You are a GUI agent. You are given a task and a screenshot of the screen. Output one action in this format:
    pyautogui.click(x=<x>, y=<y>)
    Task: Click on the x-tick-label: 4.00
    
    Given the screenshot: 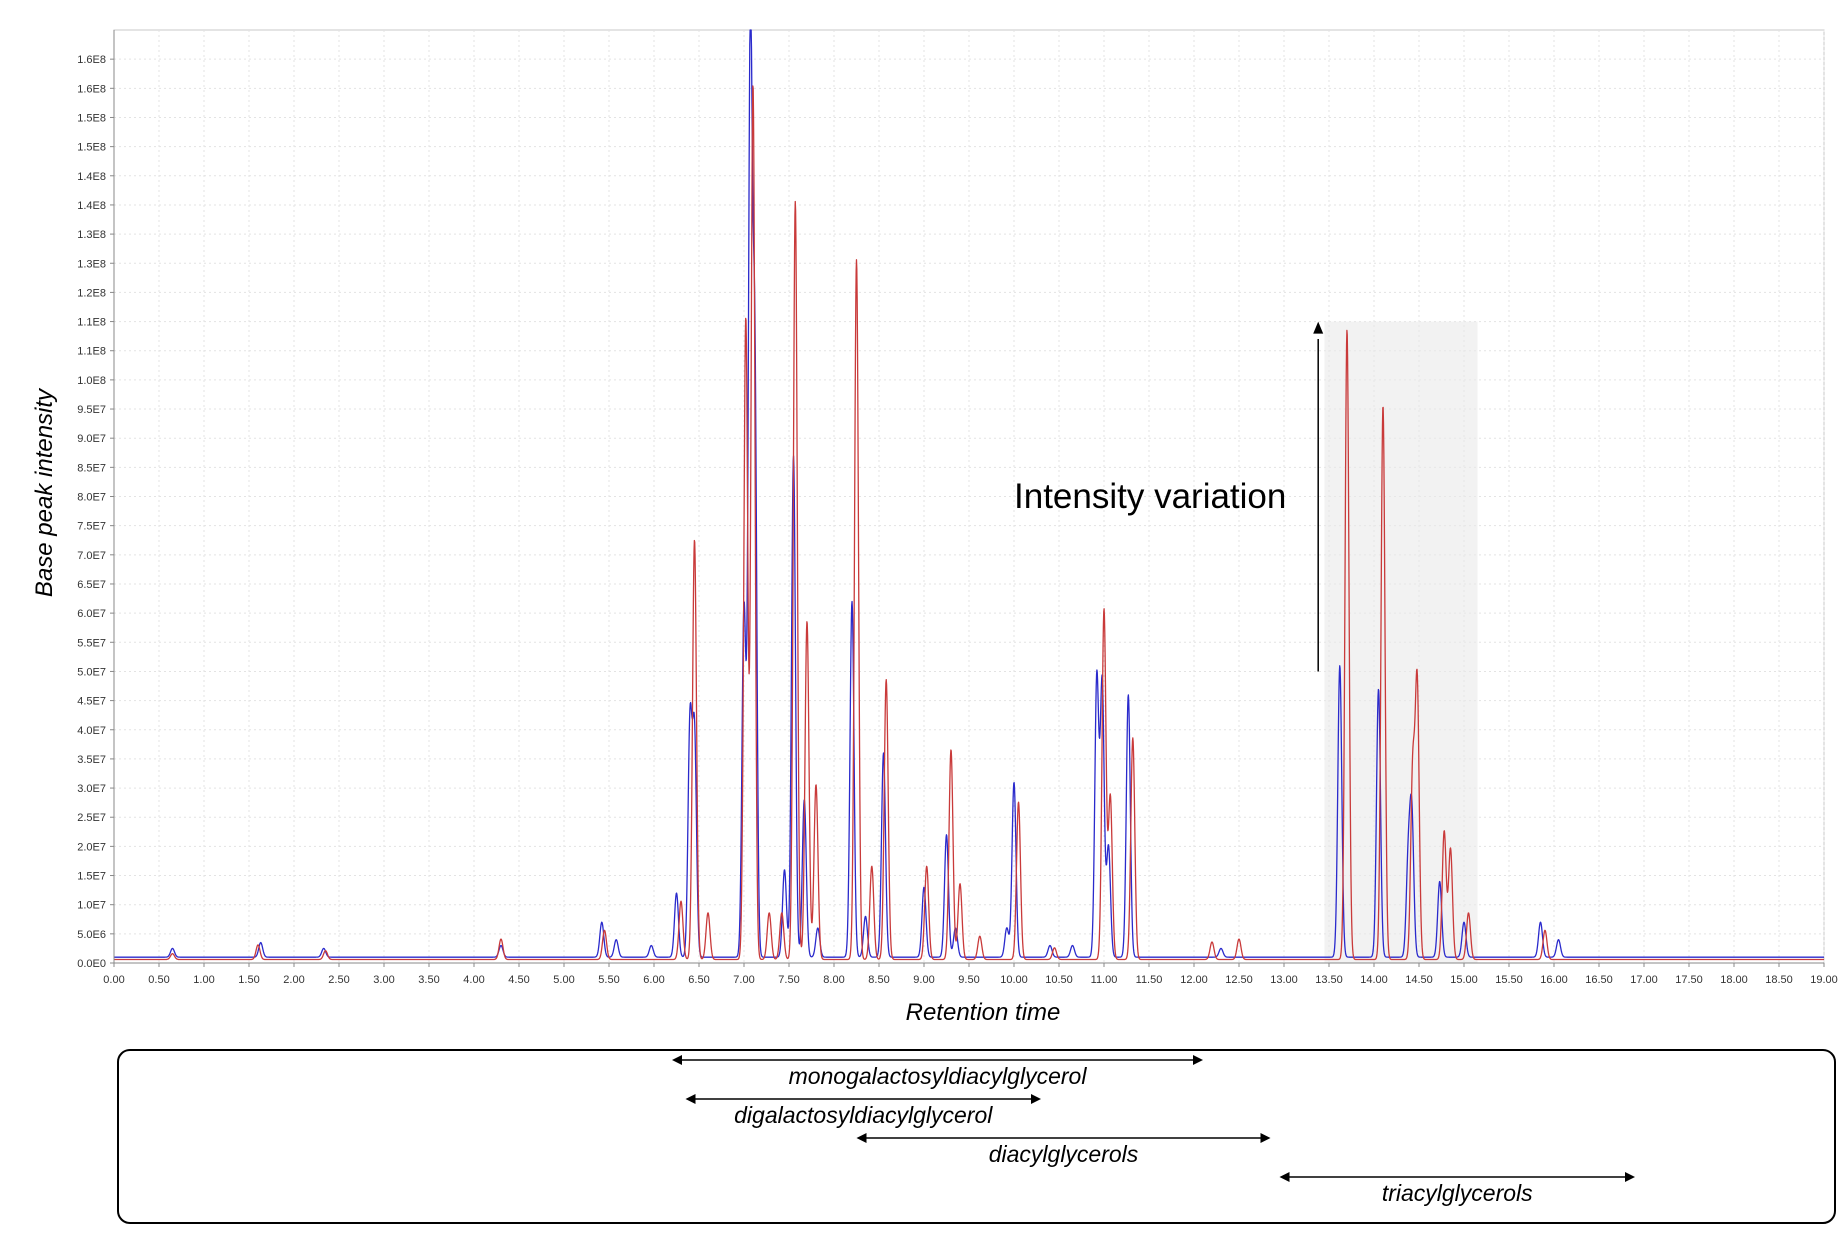 What is the action you would take?
    pyautogui.click(x=473, y=980)
    